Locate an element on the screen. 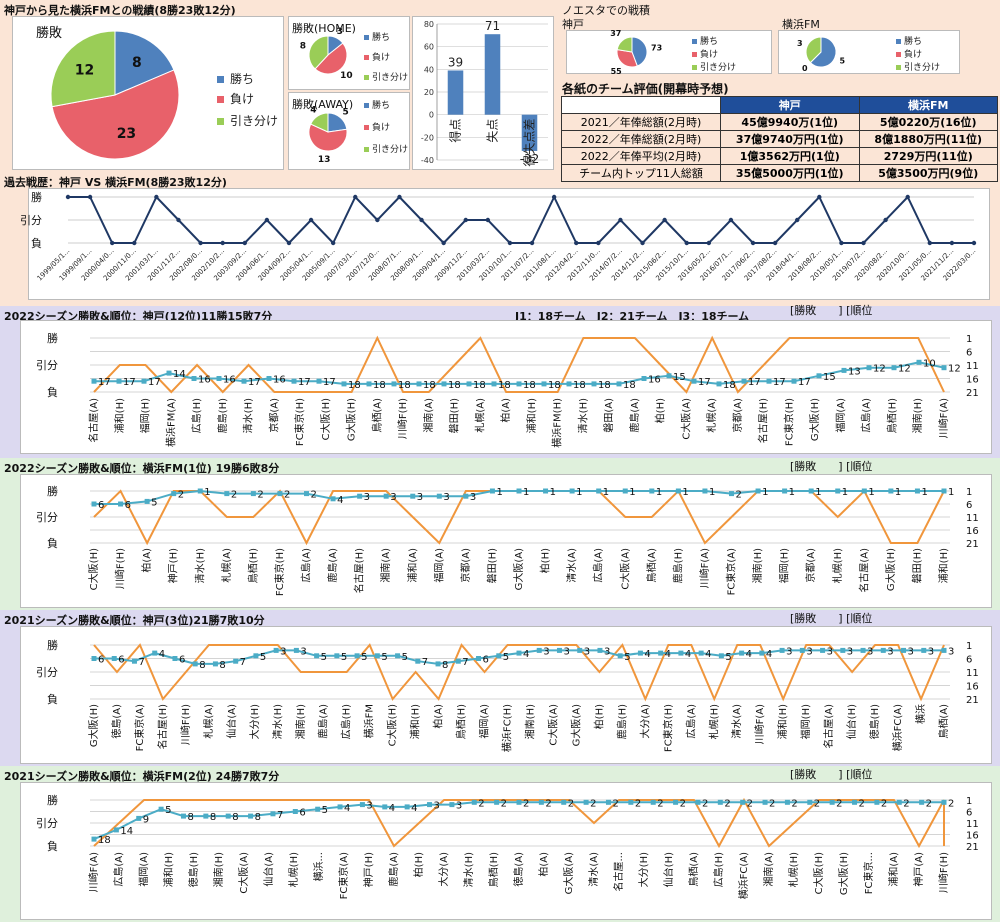 This screenshot has width=1000, height=922. results-line is located at coordinates (519, 672).